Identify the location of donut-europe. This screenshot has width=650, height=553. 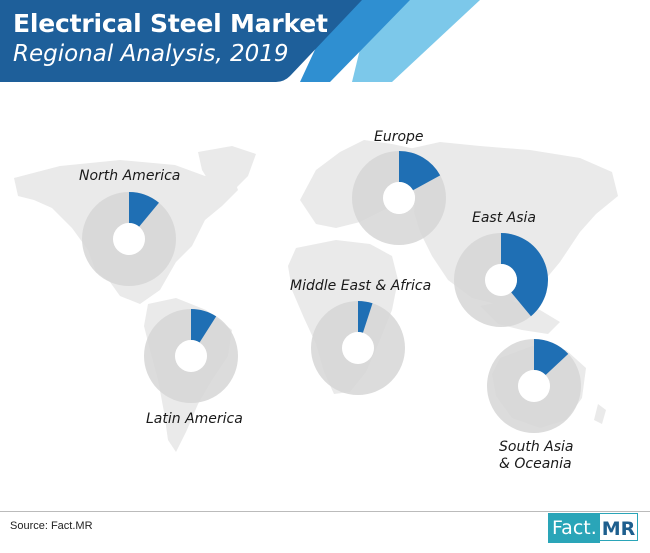
(399, 197).